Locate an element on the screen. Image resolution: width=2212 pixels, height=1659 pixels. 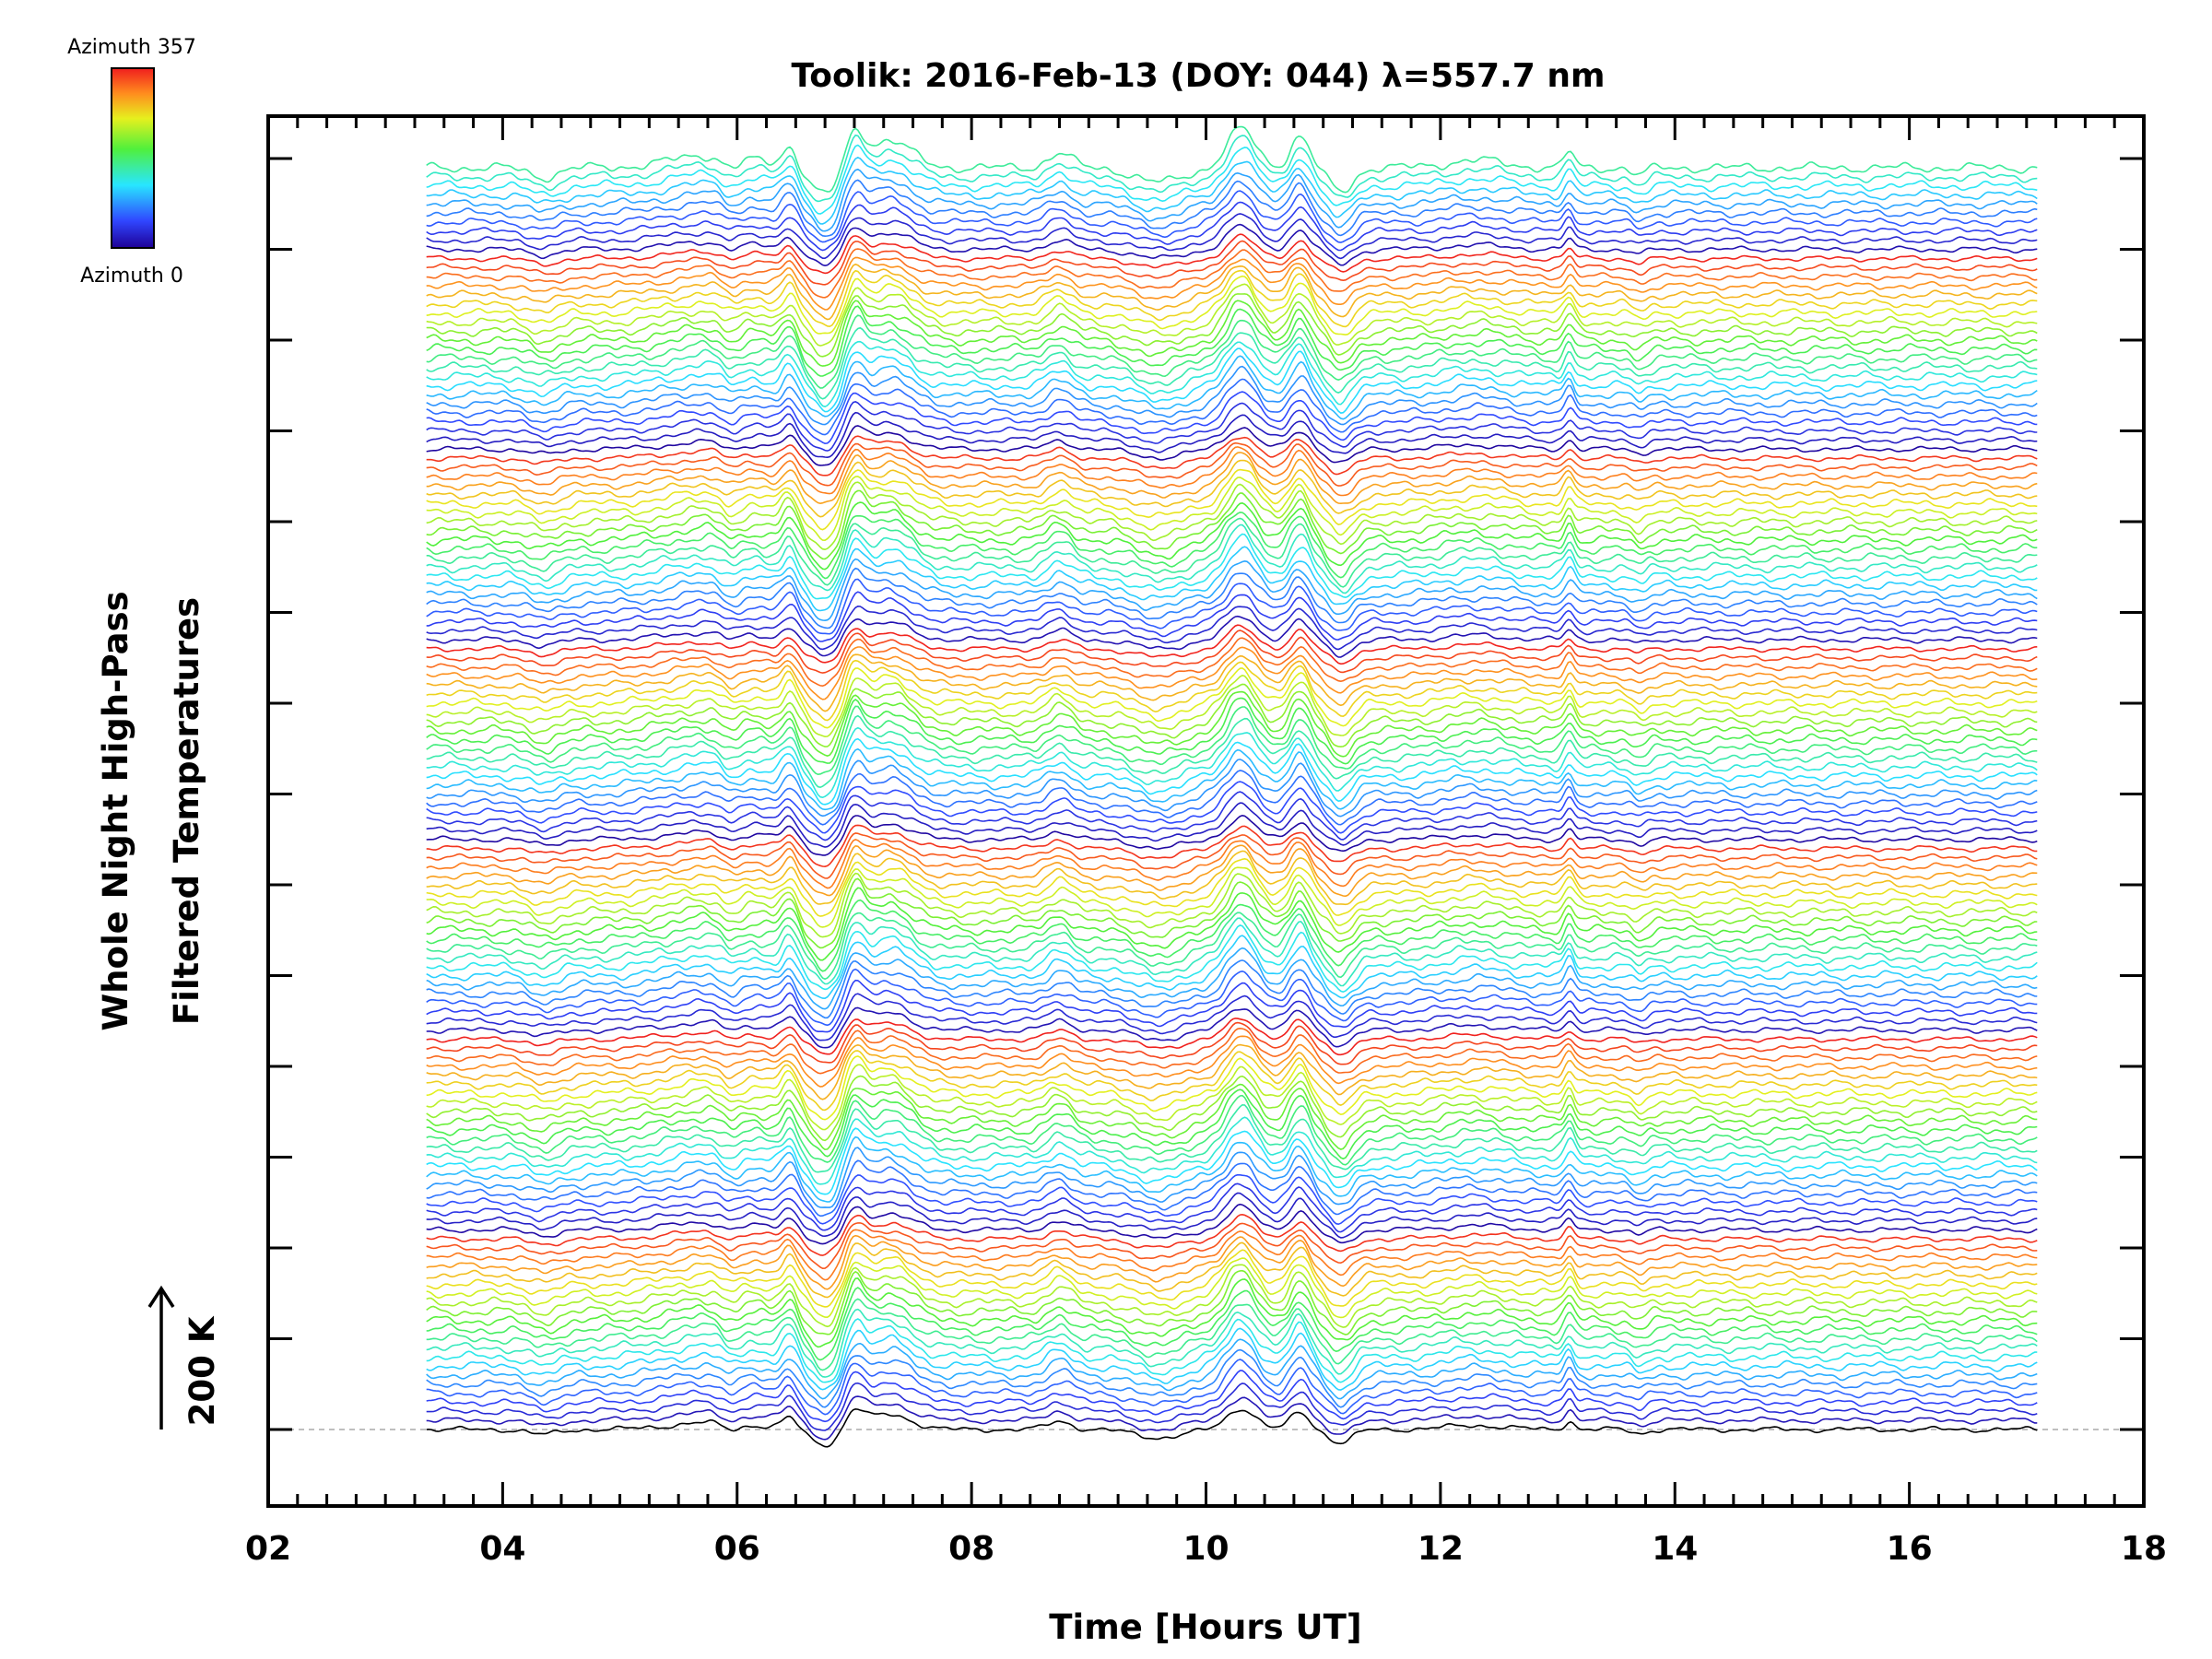
x-tick-label: 14 is located at coordinates (1675, 1549).